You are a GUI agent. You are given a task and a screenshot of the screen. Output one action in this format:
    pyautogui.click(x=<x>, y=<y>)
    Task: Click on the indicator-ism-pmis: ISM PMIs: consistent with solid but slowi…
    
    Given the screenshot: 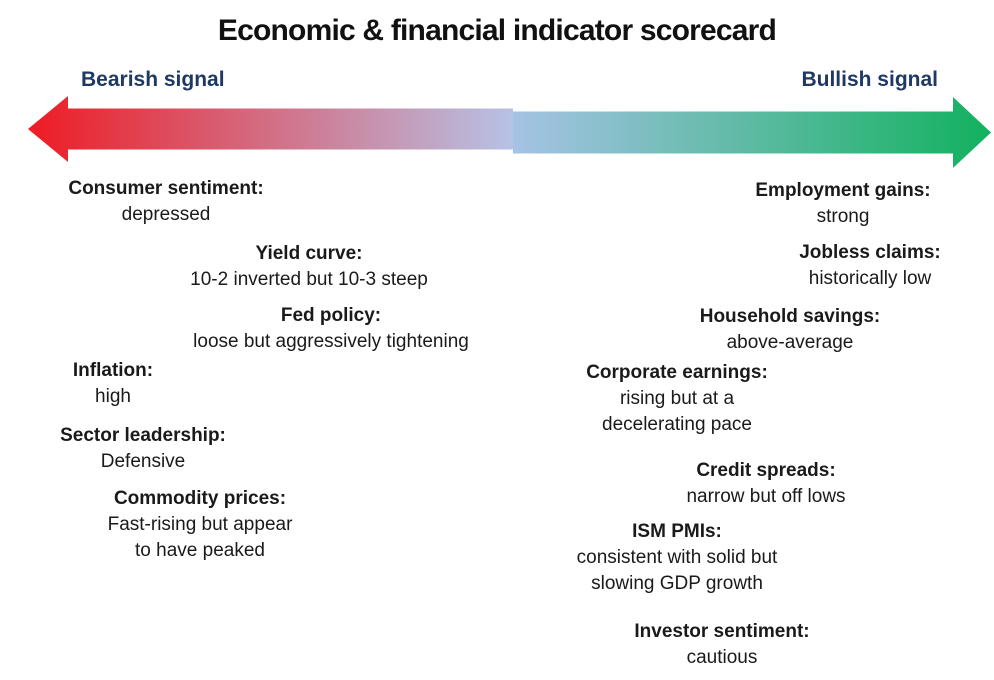 What is the action you would take?
    pyautogui.click(x=677, y=558)
    